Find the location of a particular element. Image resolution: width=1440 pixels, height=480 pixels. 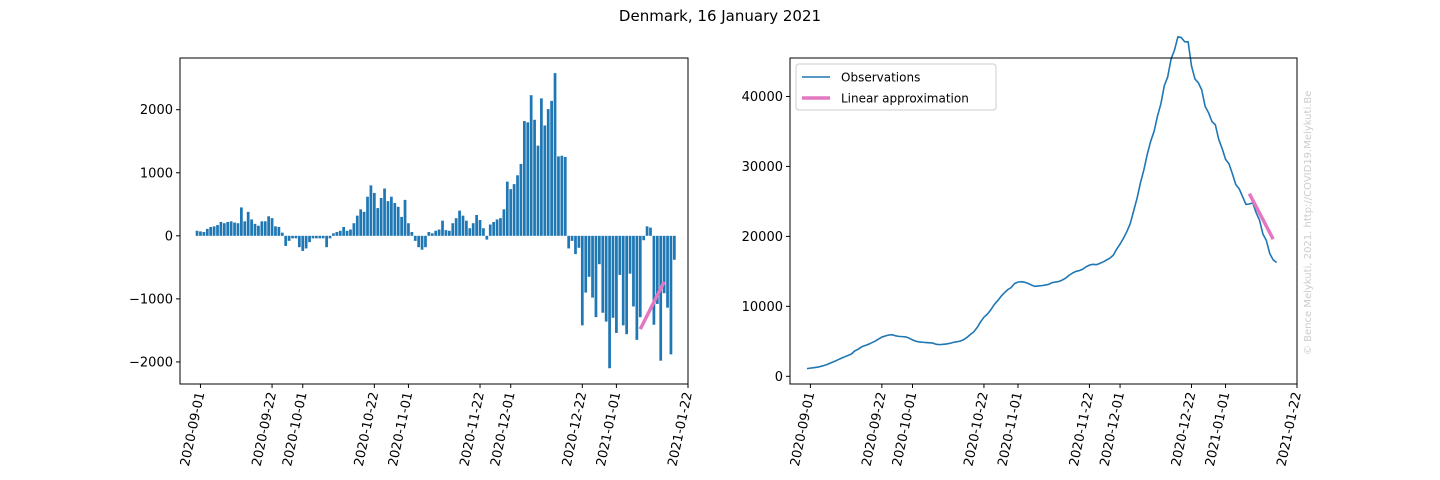

y-tick-label-1: −1000 is located at coordinates (151, 299).